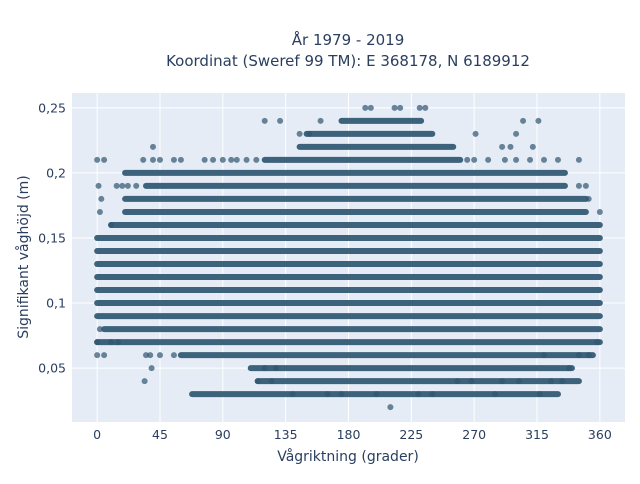 The image size is (640, 484). I want to click on y-axis-ticks: 0,05 0,1 0,15 0,2 0,25, so click(52, 237).